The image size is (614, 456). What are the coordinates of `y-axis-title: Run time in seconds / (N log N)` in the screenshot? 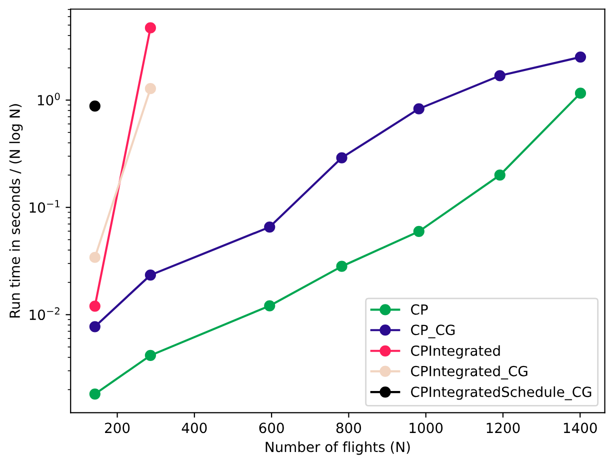 It's located at (16, 211).